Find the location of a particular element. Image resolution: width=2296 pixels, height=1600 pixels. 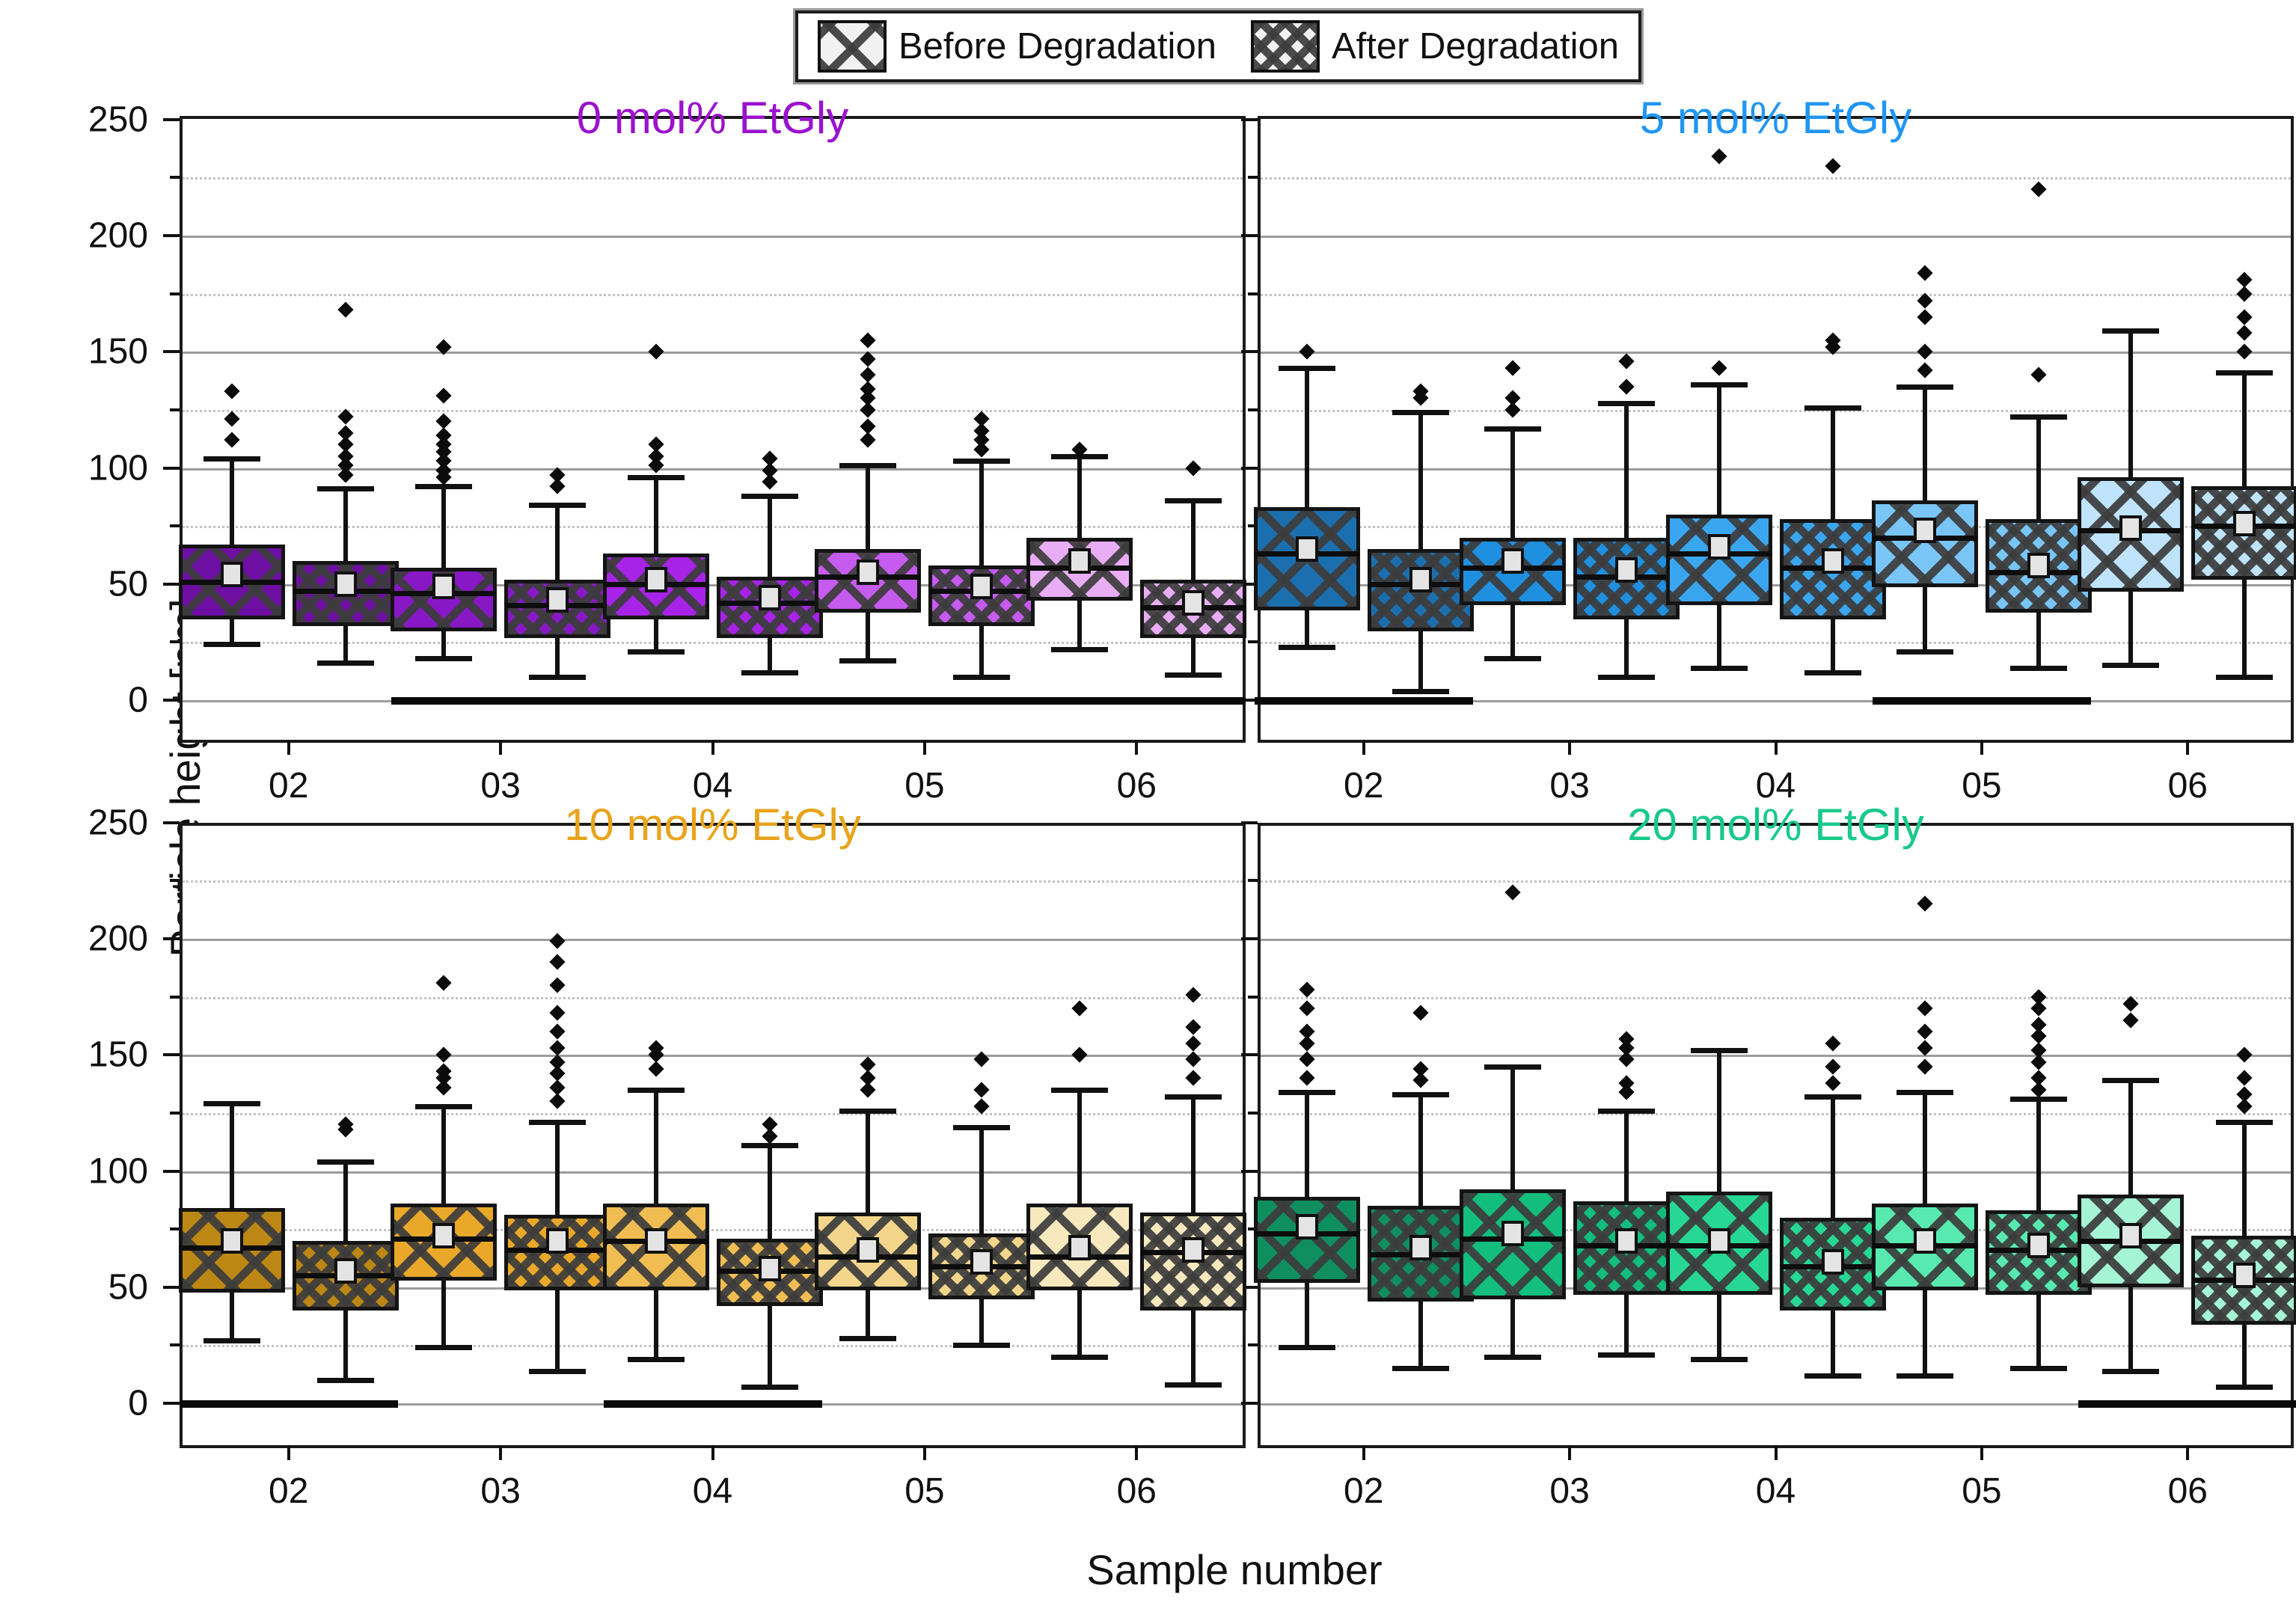

box-02-after-mean-marker is located at coordinates (1420, 579).